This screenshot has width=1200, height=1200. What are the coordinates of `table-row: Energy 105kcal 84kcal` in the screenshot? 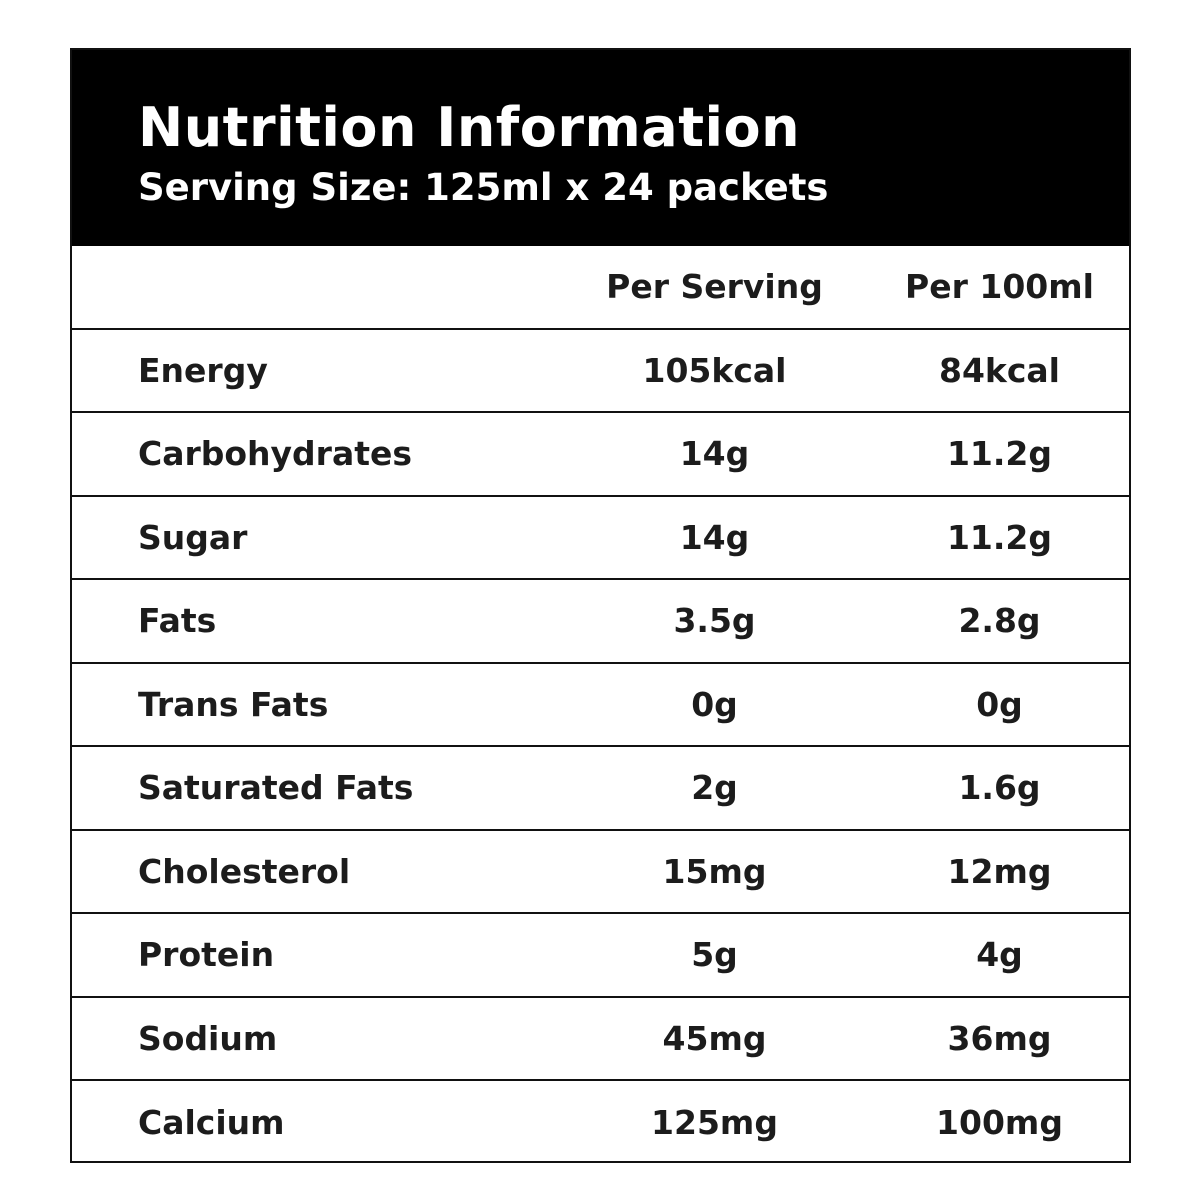 It's located at (600, 371).